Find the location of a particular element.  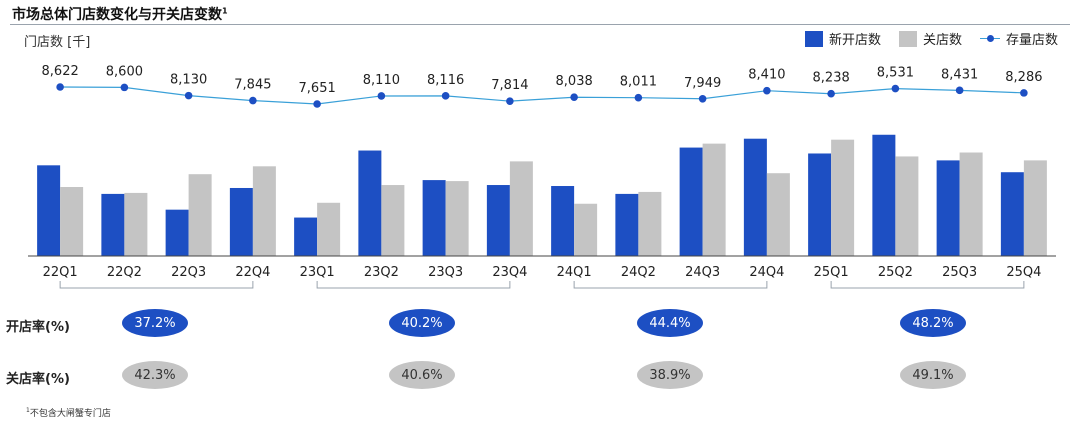

stock-data-label: 8,622 is located at coordinates (60, 71).